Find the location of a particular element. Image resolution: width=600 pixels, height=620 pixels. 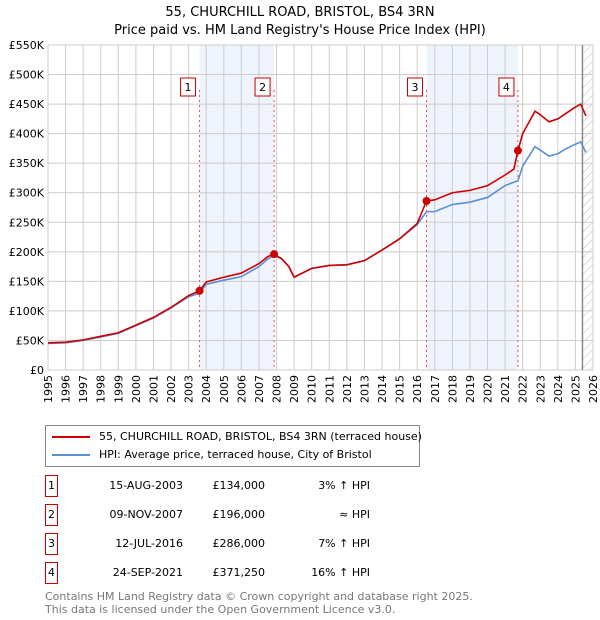

sale-label-number: 4 is located at coordinates (506, 87).